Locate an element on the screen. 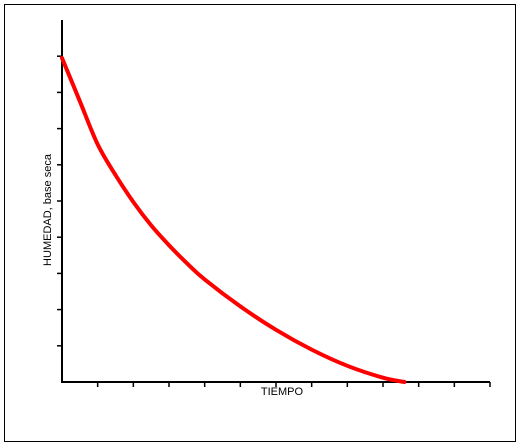 This screenshot has width=522, height=448. y-axis-label: HUMEDAD, base seca is located at coordinates (48, 209).